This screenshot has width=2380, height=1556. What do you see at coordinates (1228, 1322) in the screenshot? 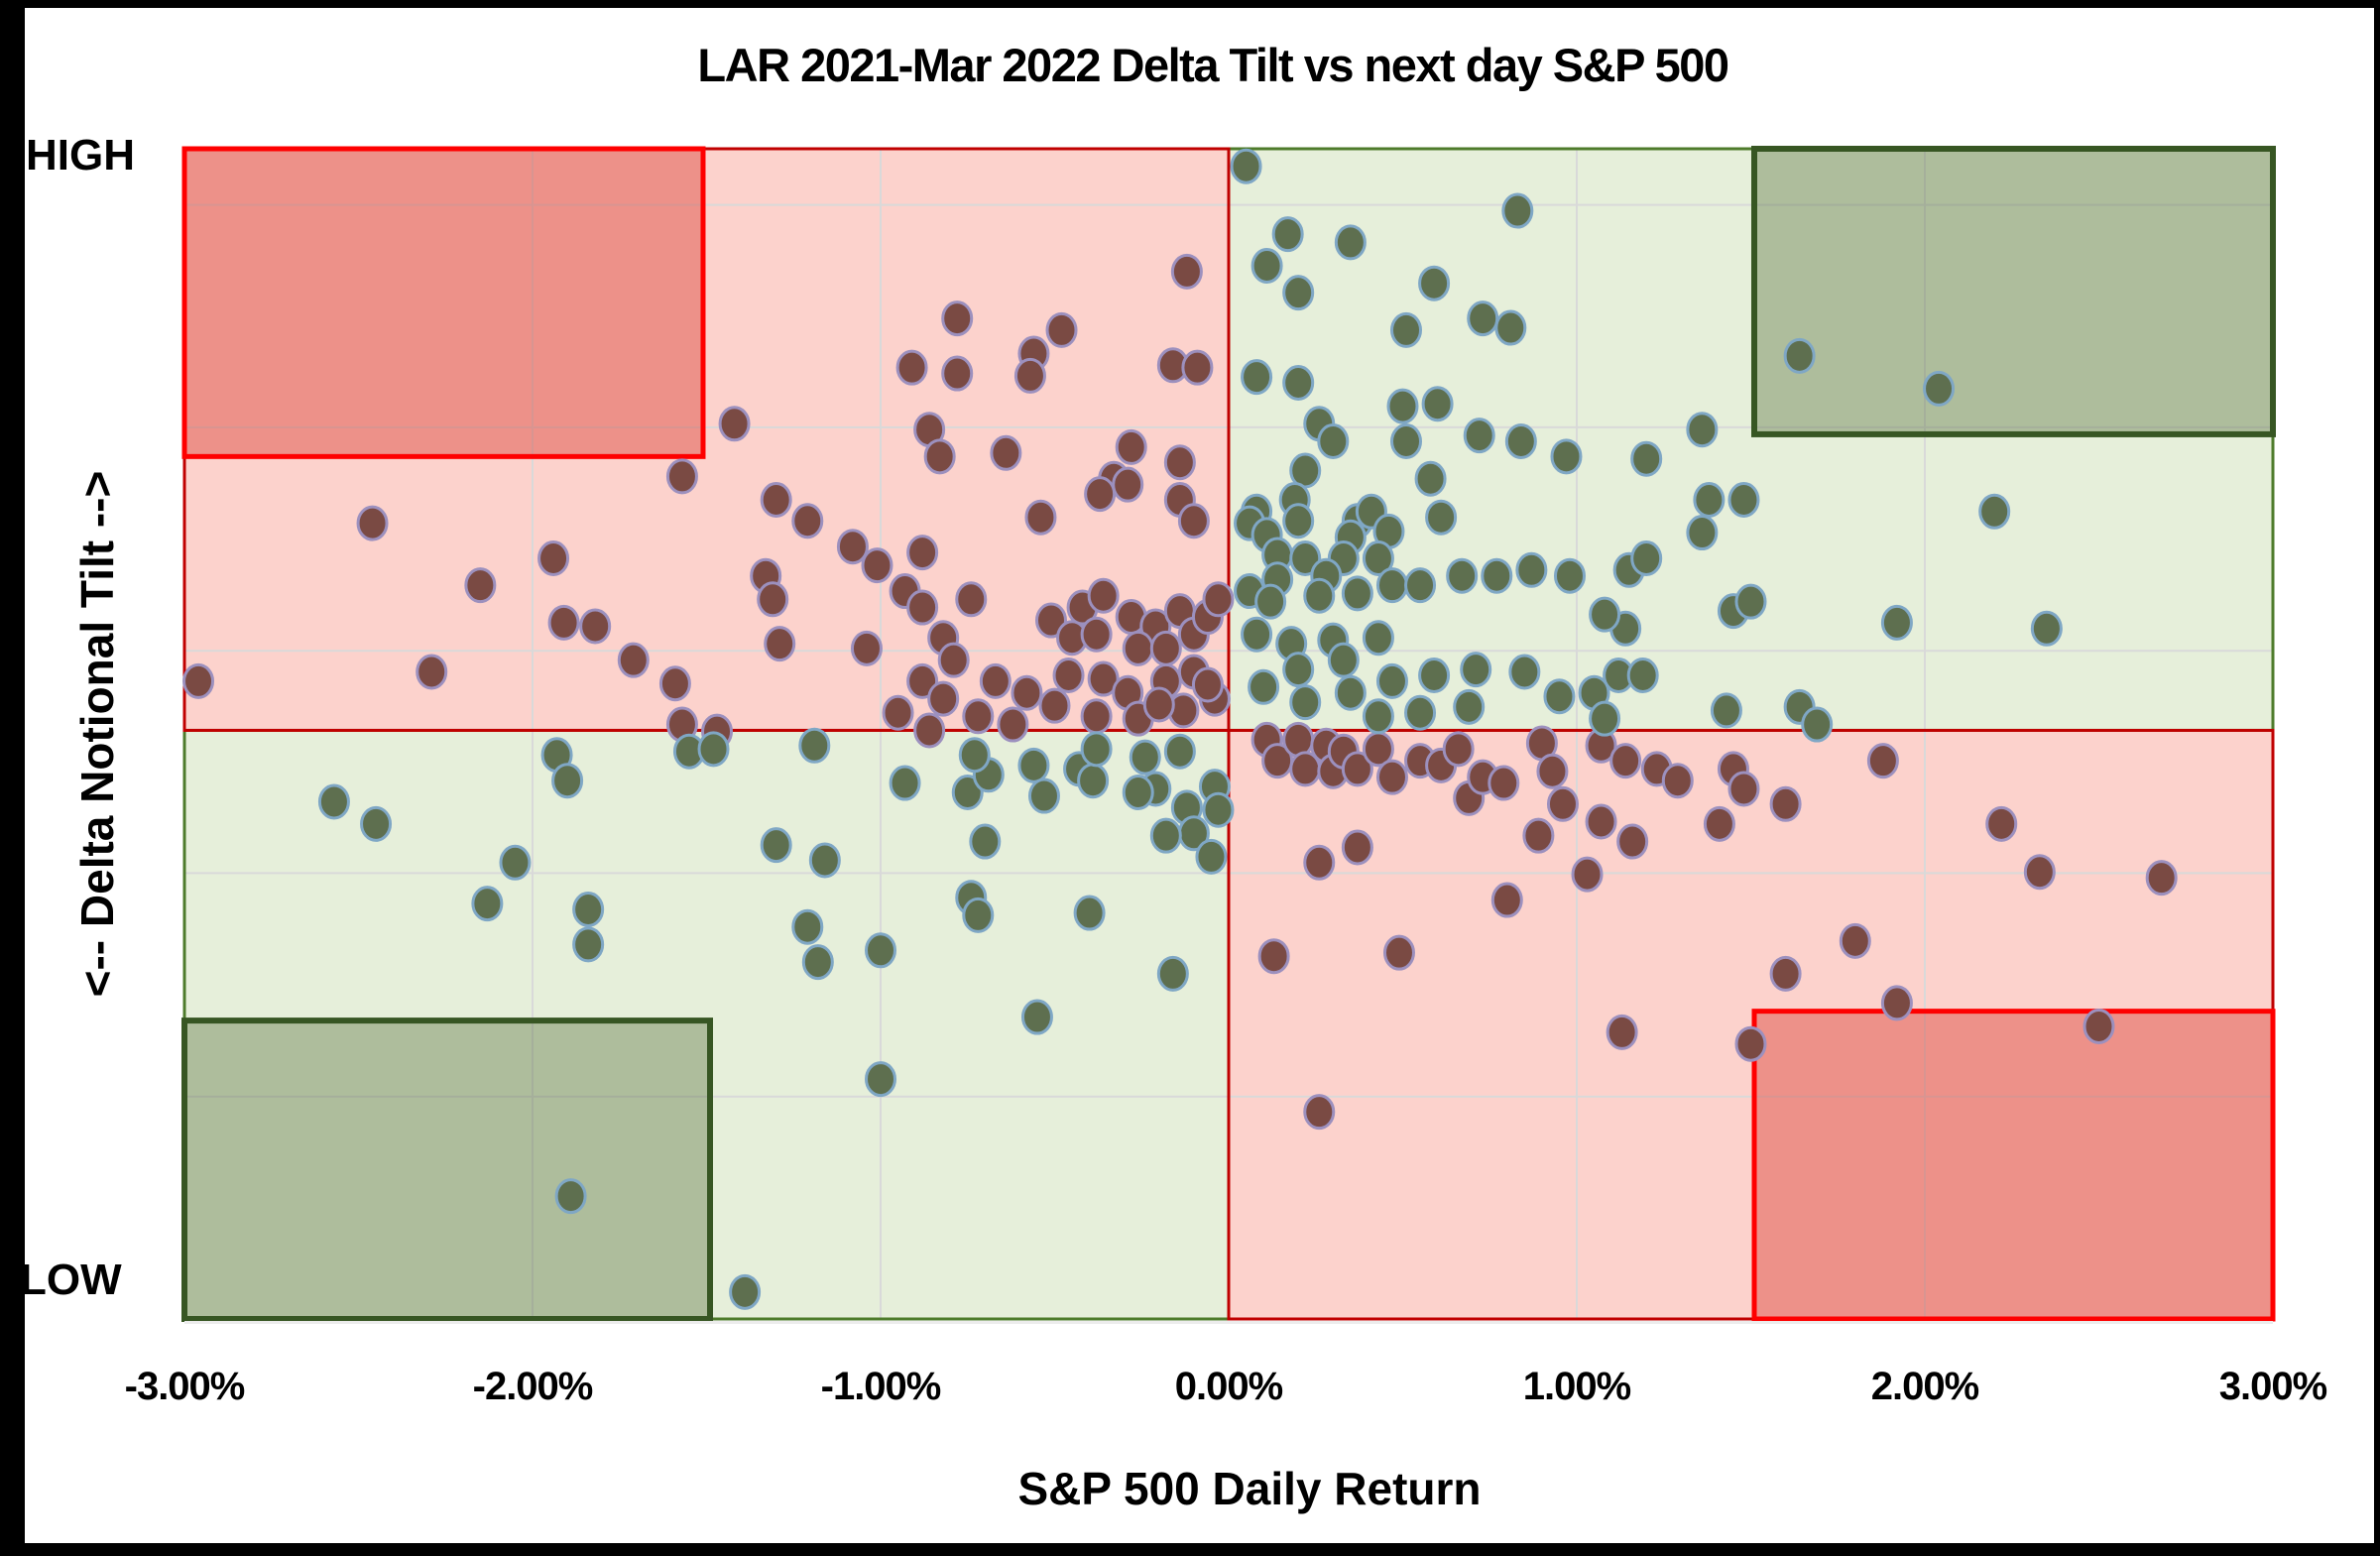
I see `x-axis-line` at bounding box center [1228, 1322].